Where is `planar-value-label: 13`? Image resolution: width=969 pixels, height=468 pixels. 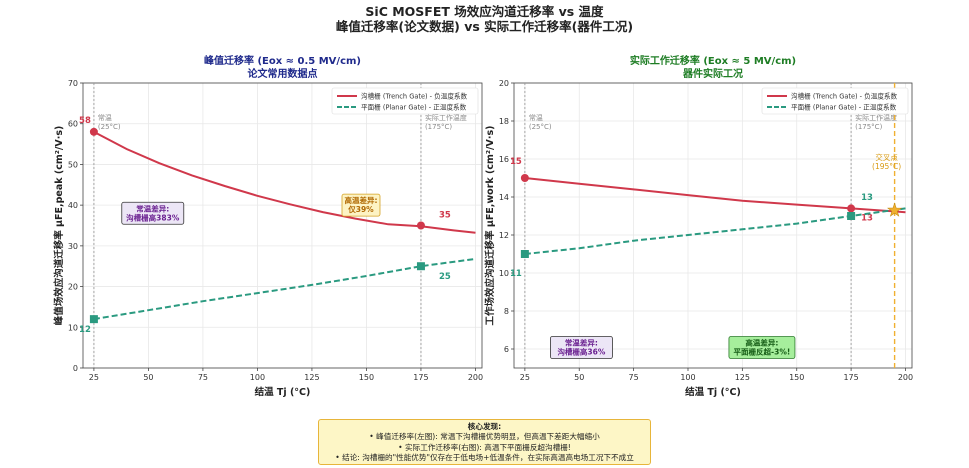
planar-value-label: 13 is located at coordinates (867, 198).